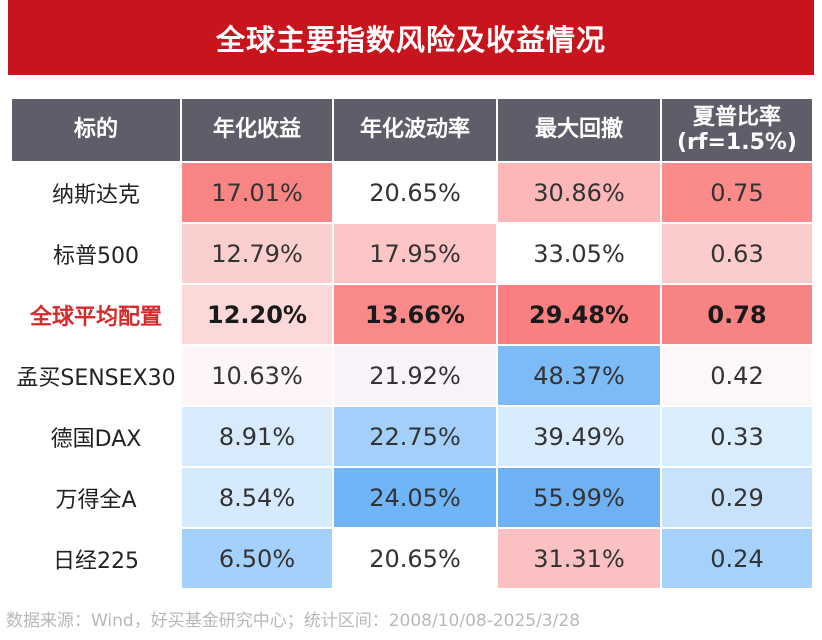 The width and height of the screenshot is (822, 640). I want to click on cell-drawdown: 39.49%, so click(579, 436).